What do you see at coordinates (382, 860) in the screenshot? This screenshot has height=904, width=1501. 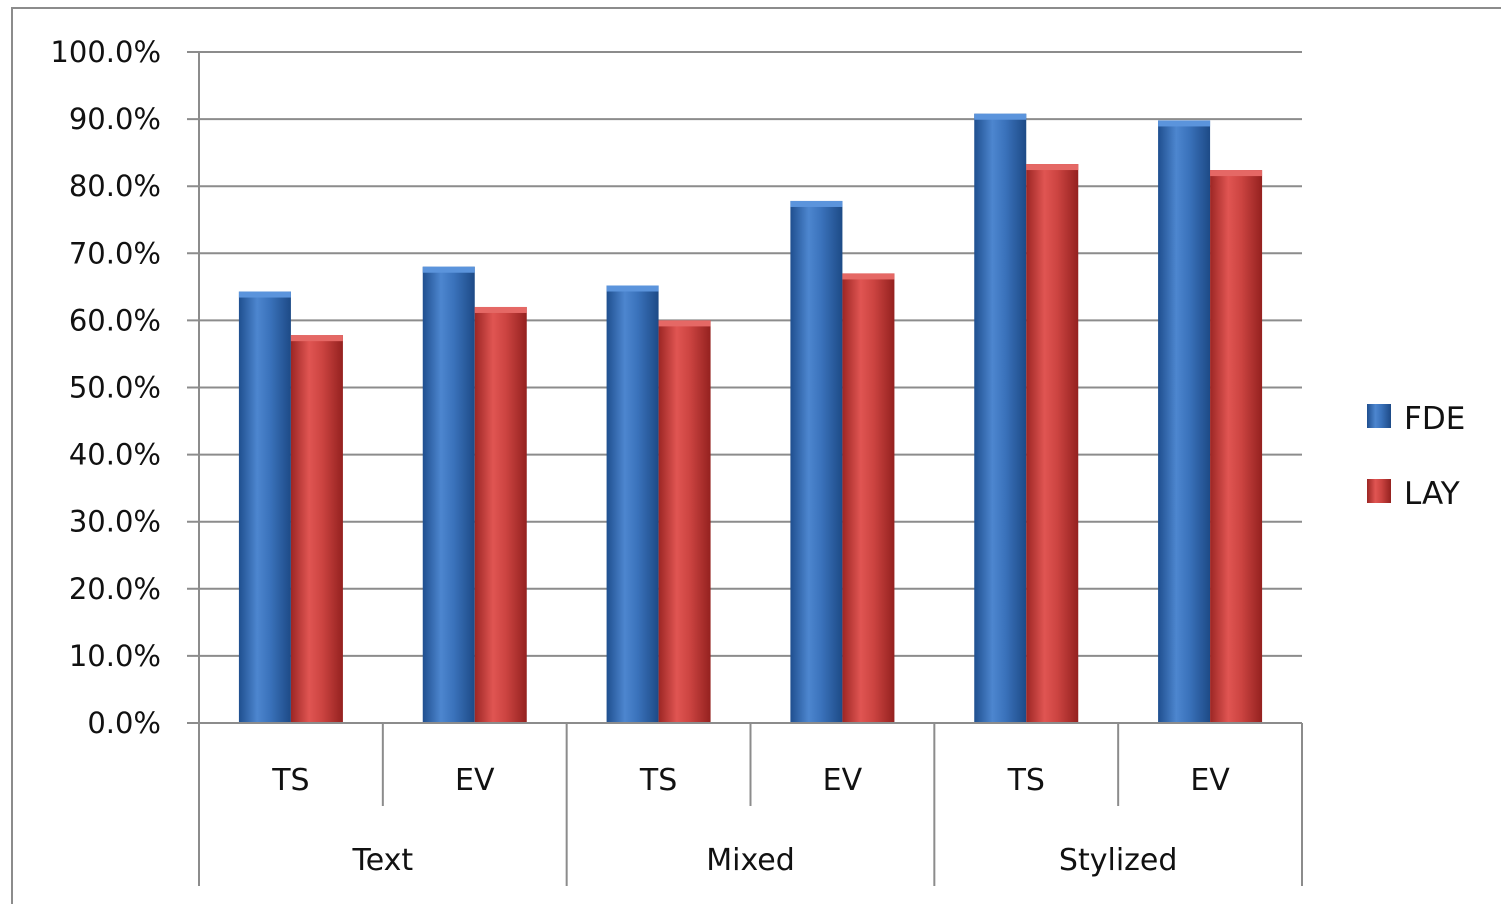 I see `x-group-label: Text` at bounding box center [382, 860].